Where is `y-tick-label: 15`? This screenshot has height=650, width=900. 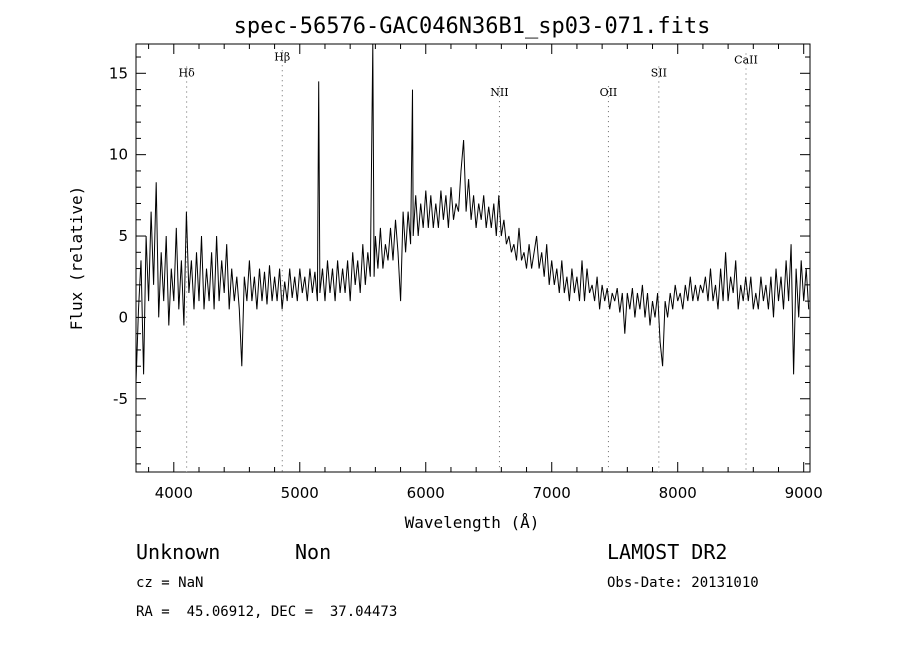
y-tick-label: 15 is located at coordinates (118, 73).